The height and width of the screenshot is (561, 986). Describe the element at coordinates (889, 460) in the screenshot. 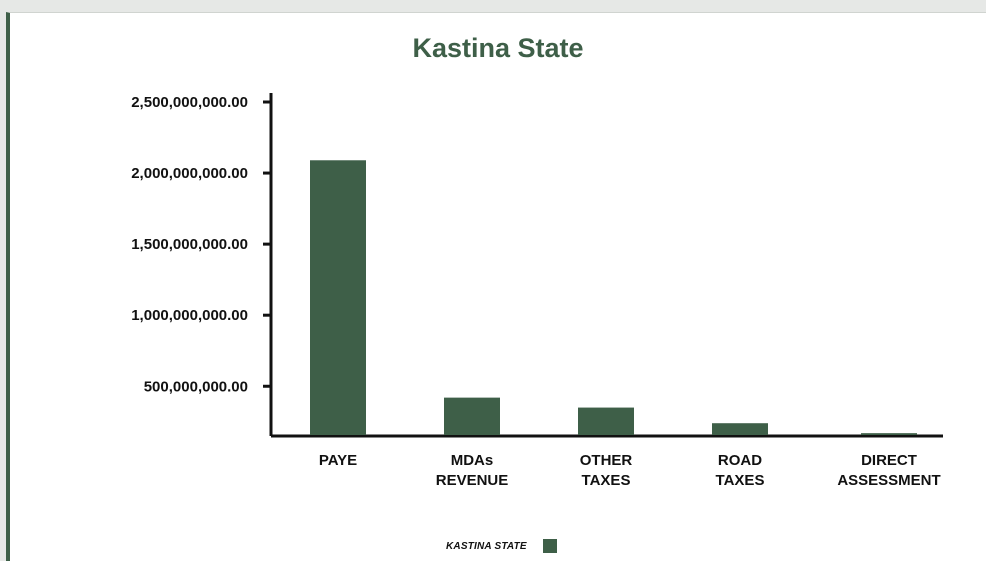

I see `x-tick-label: DIRECT` at that location.